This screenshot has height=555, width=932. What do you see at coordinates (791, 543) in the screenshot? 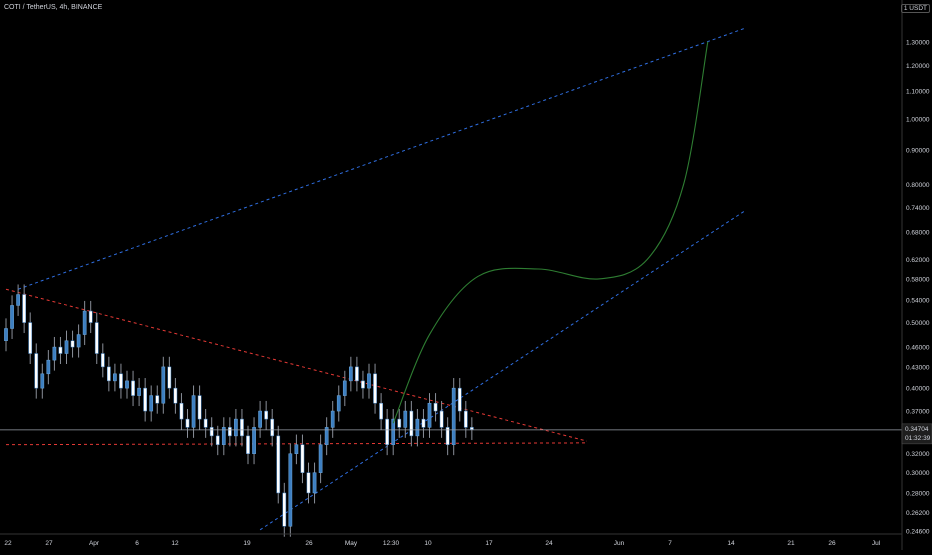
I see `time-tick-label: 21` at bounding box center [791, 543].